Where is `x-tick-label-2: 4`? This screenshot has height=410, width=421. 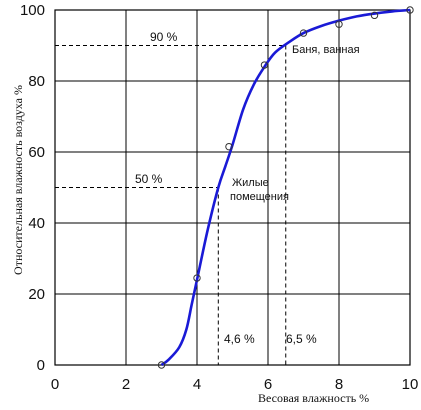 x-tick-label-2: 4 is located at coordinates (197, 384).